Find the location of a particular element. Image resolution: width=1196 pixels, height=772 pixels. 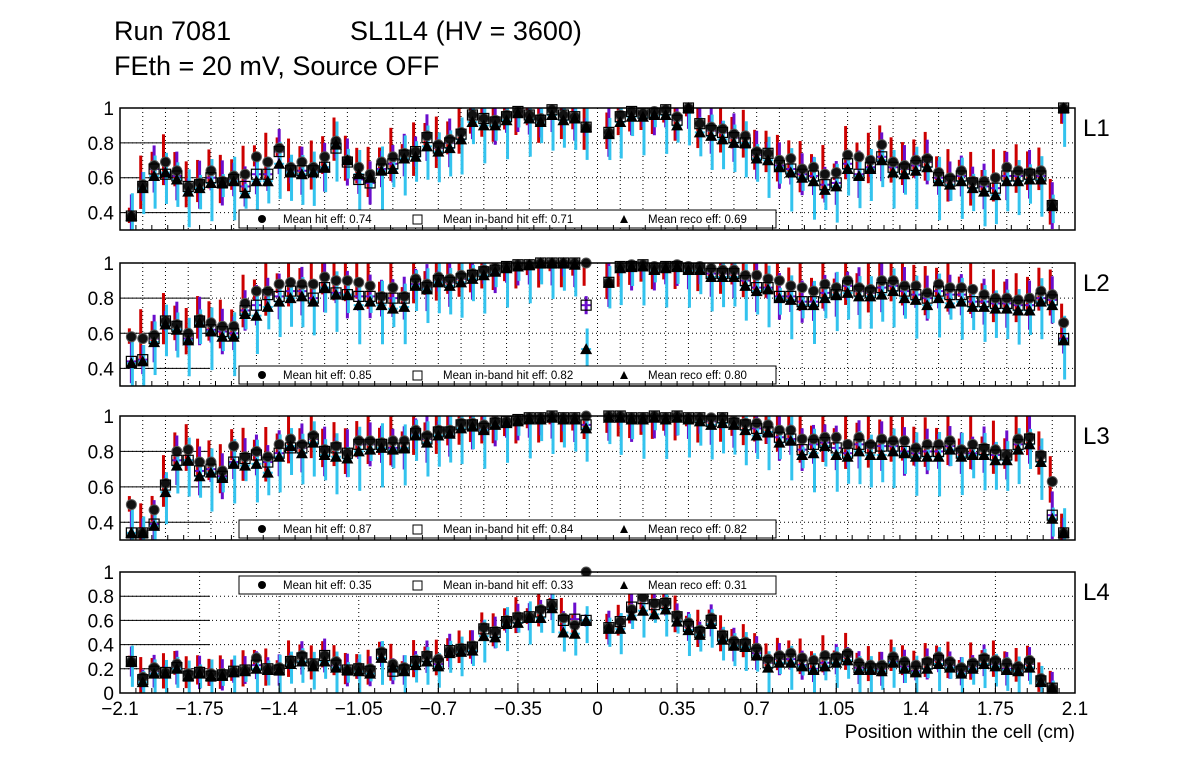

y-tick-label: 0.2 is located at coordinates (101, 670).